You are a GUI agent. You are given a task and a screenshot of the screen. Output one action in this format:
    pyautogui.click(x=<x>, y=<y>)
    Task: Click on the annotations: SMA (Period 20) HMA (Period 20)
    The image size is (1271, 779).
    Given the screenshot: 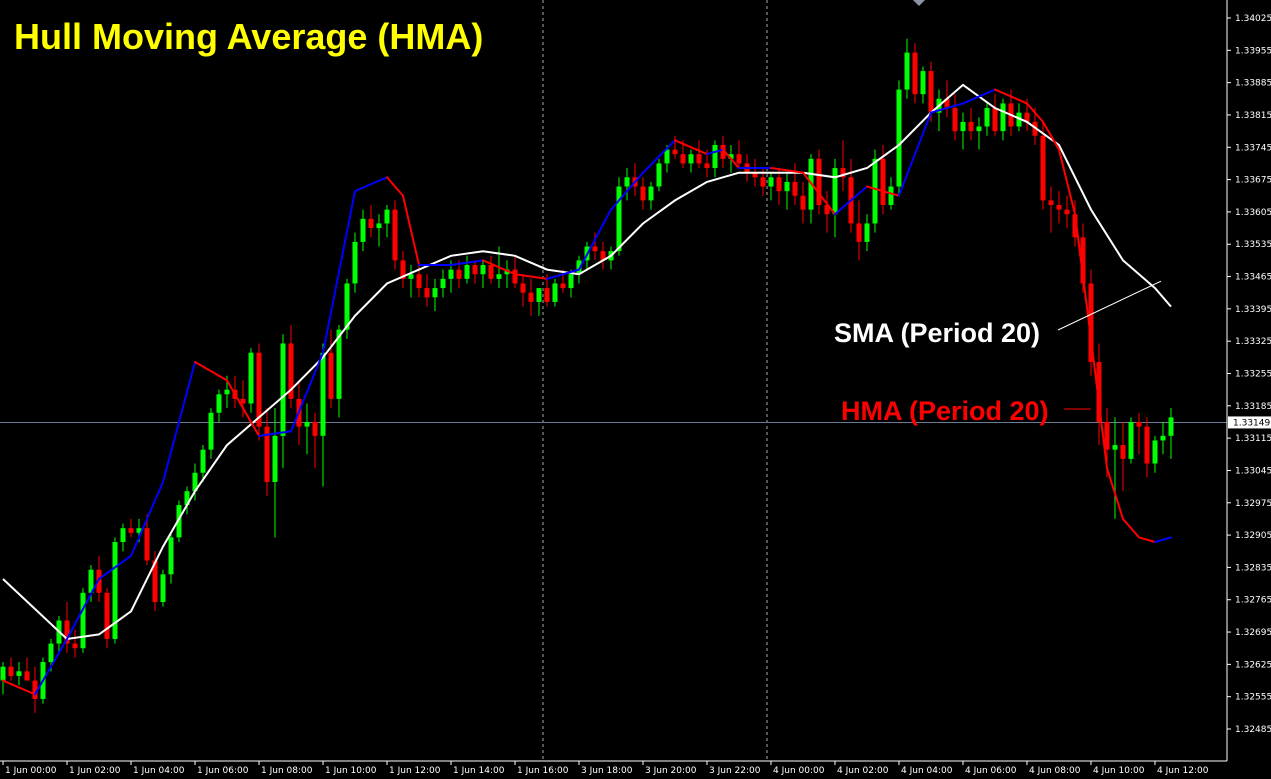 What is the action you would take?
    pyautogui.click(x=998, y=353)
    